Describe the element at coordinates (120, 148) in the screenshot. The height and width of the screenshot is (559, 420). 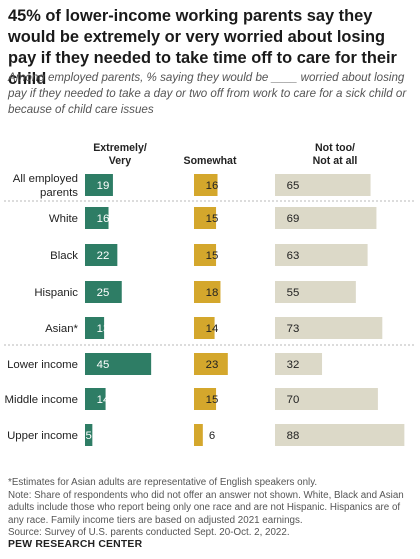
I see `column-header-very-line-1: Extremely/` at that location.